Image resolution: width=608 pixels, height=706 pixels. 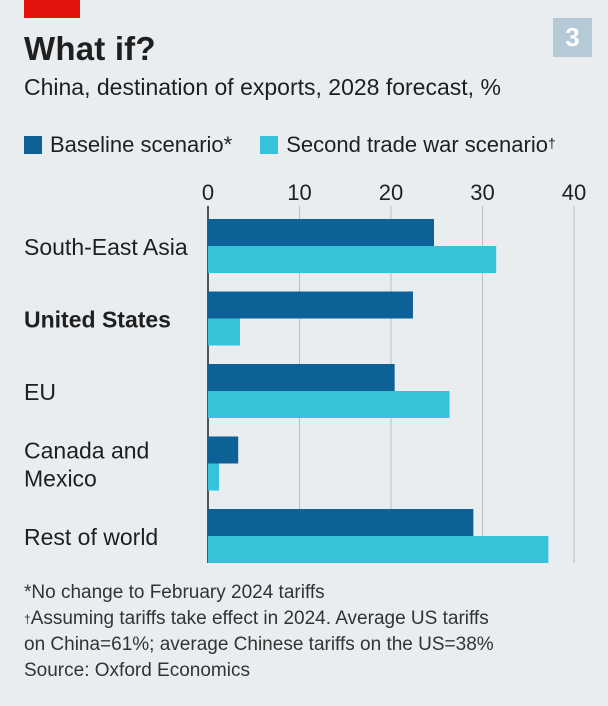 What do you see at coordinates (269, 145) in the screenshot?
I see `legend-swatch-trade-war` at bounding box center [269, 145].